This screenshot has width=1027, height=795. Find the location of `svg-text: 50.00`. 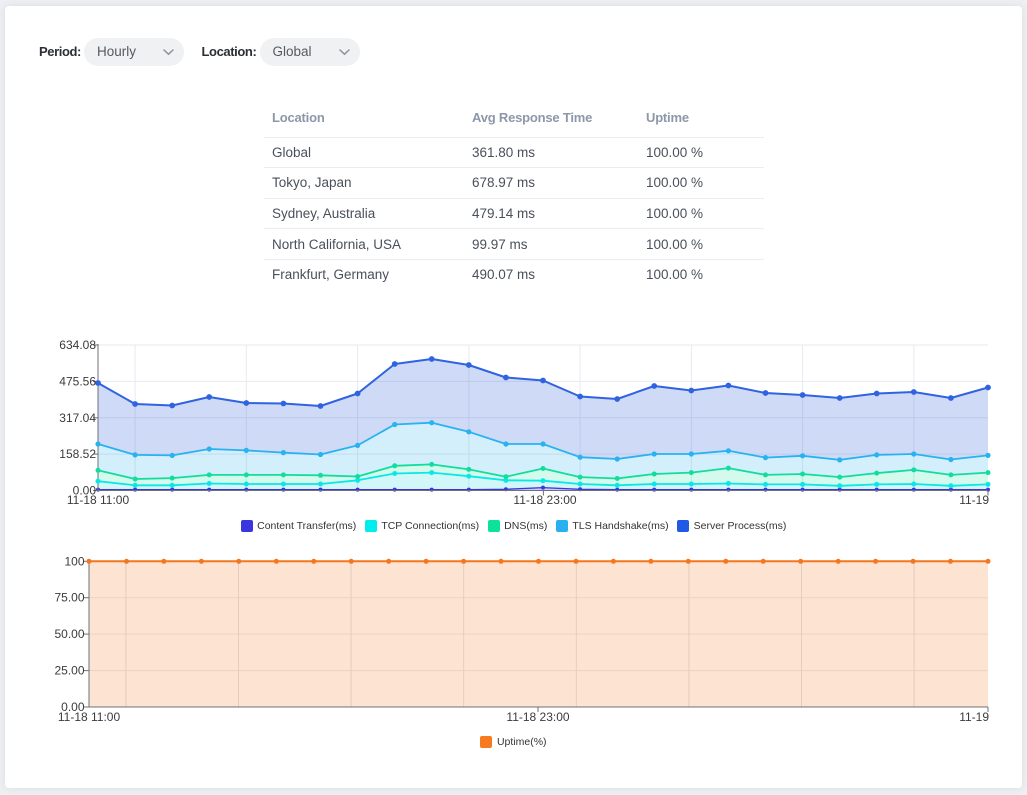

svg-text: 50.00 is located at coordinates (69, 634).